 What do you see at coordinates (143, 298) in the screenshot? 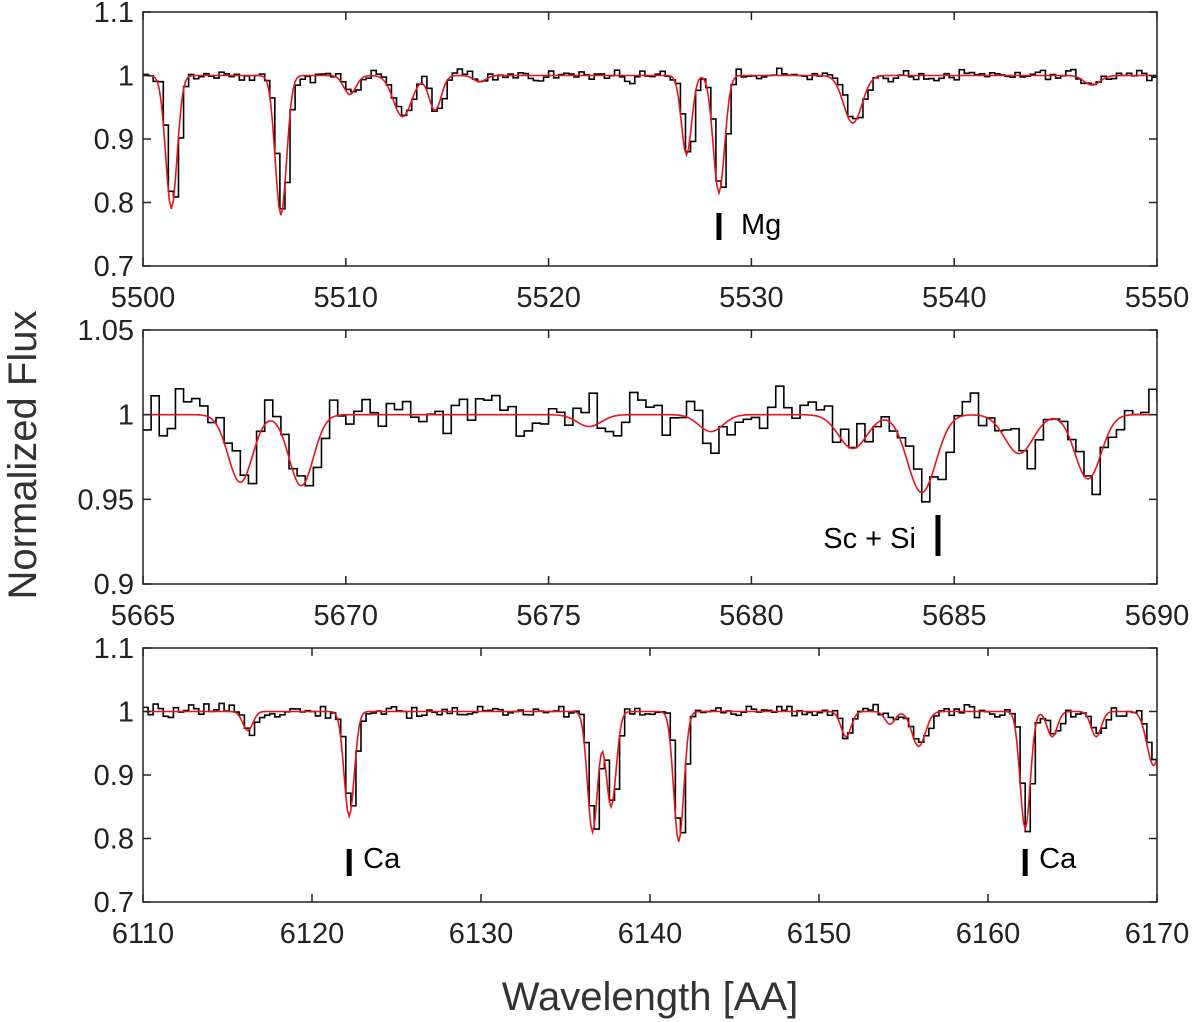
I see `x-tick-label: 5500` at bounding box center [143, 298].